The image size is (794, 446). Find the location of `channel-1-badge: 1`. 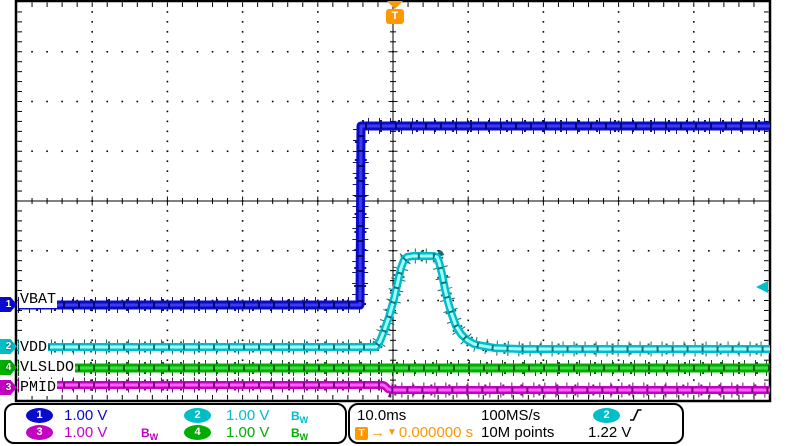

channel-1-badge: 1 is located at coordinates (39, 415).